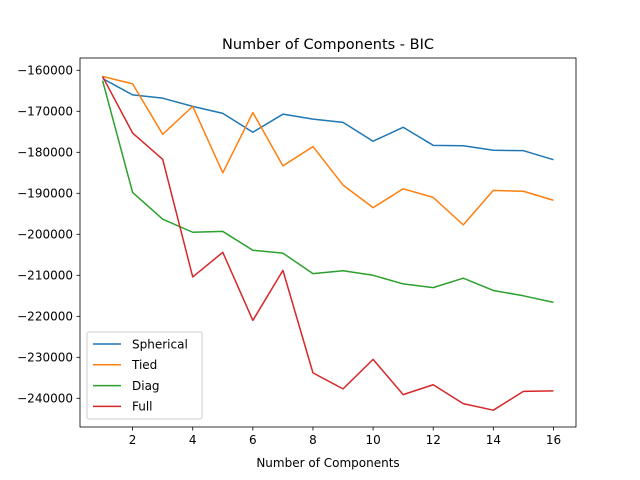 Image resolution: width=640 pixels, height=480 pixels. Describe the element at coordinates (45, 153) in the screenshot. I see `y-tick-label: −180000` at that location.